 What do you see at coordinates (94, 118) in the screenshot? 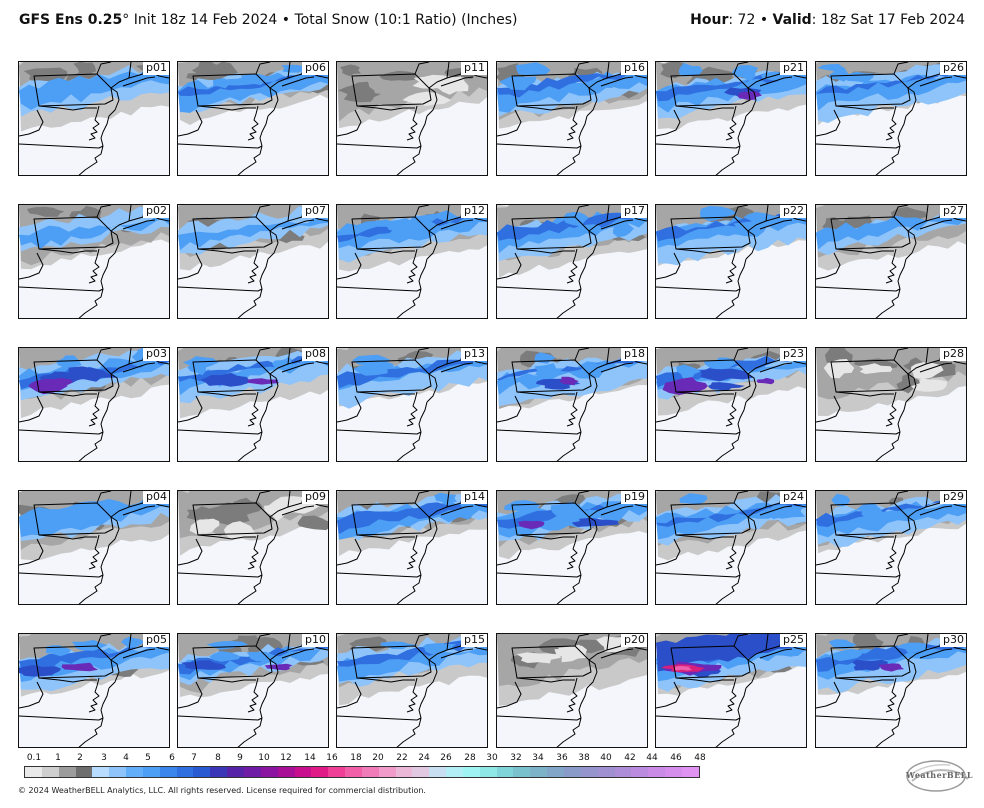
I see `ensemble-panel-p01: p01` at bounding box center [94, 118].